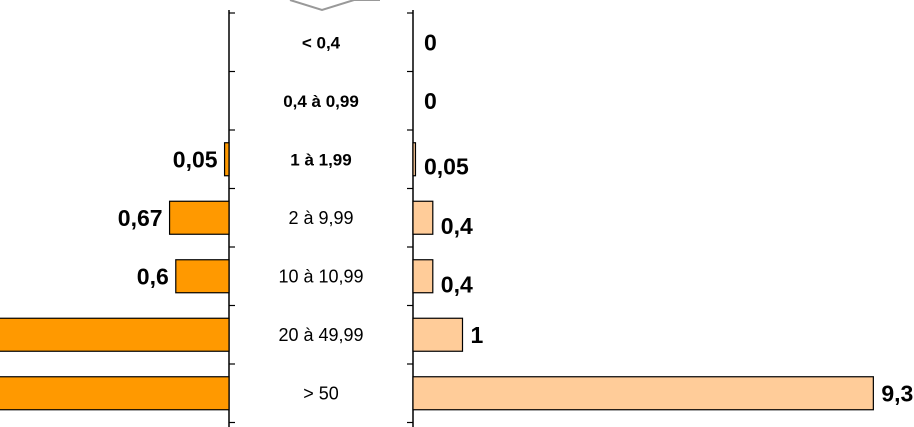 Image resolution: width=914 pixels, height=427 pixels. What do you see at coordinates (477, 335) in the screenshot?
I see `right-value-label: 1` at bounding box center [477, 335].